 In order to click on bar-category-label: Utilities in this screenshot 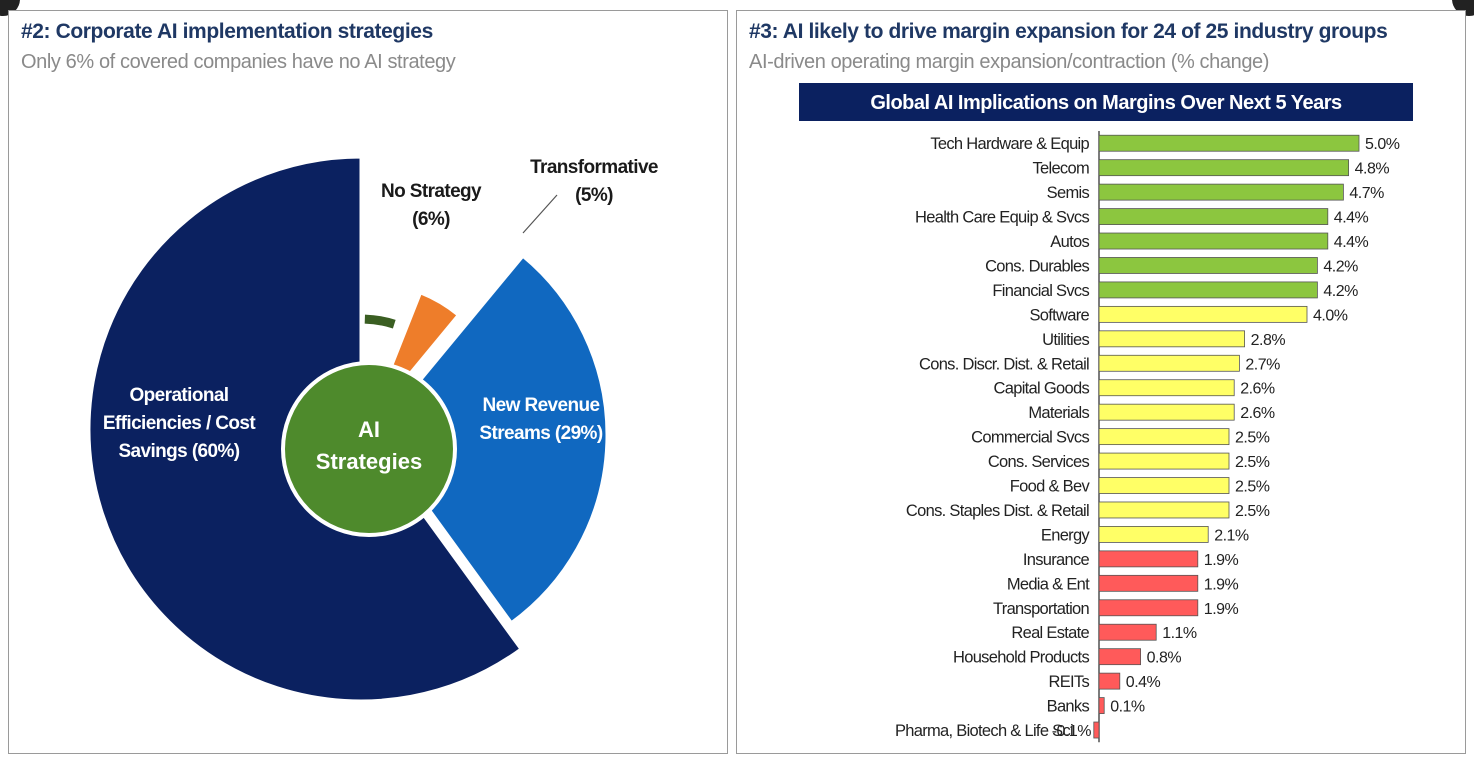, I will do `click(1065, 340)`.